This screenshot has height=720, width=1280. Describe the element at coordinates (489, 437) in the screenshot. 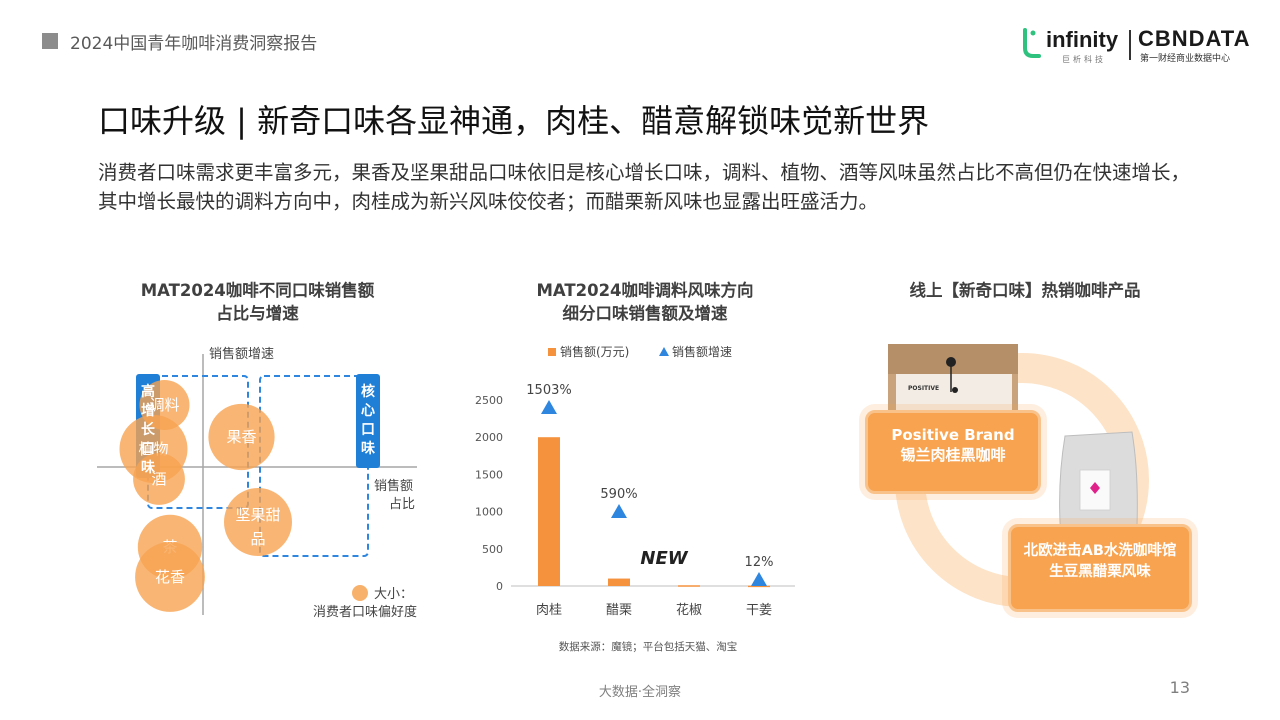

I see `bar-ytick-4: 2000` at that location.